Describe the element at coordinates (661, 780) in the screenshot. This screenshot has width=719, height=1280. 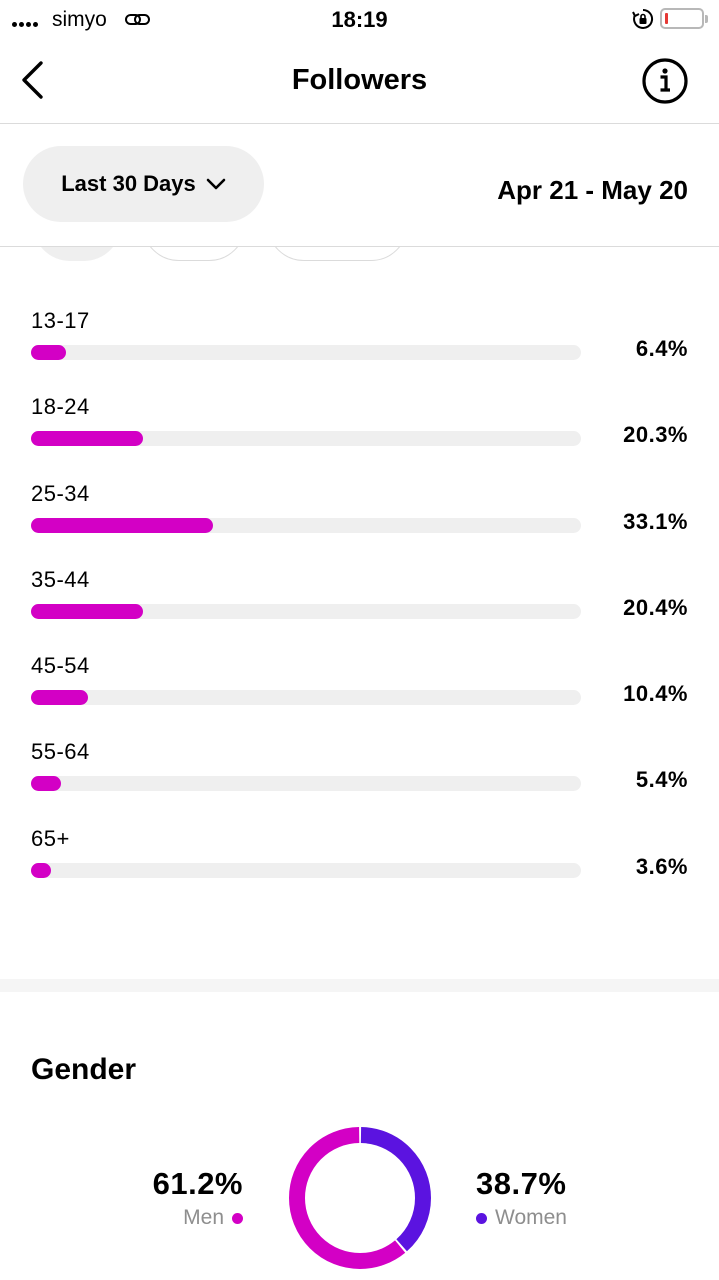
I see `age-range-percentage: 5.4%` at that location.